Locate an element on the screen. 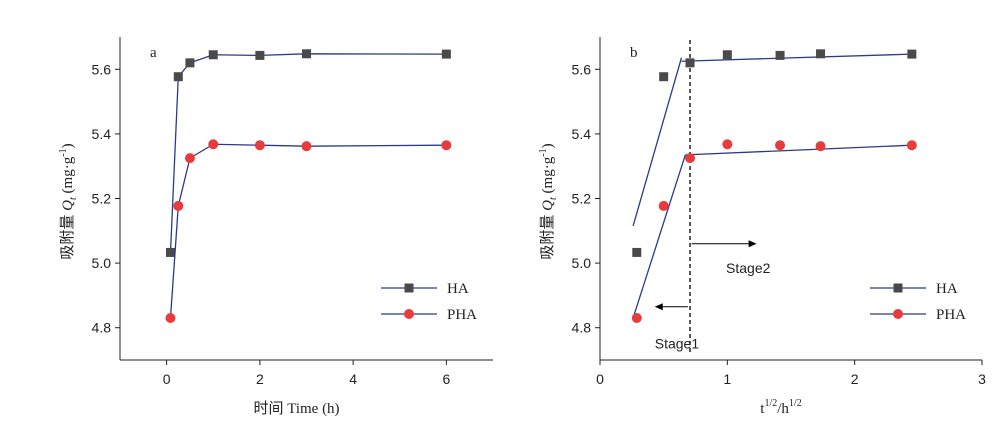 The width and height of the screenshot is (1000, 440). x-tick-label: 1 is located at coordinates (727, 379).